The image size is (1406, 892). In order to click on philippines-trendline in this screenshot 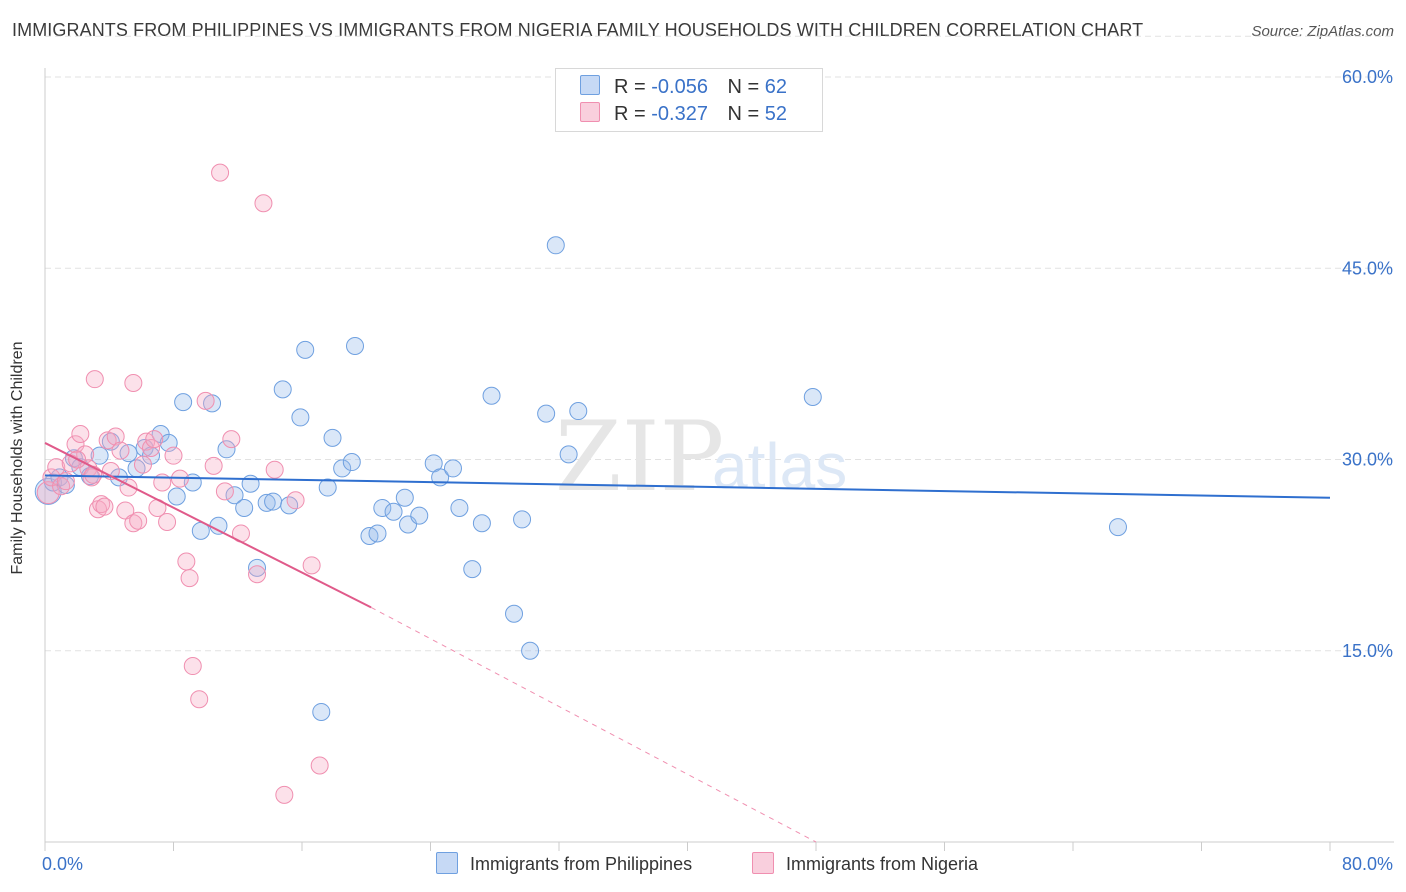, I will do `click(687, 486)`.